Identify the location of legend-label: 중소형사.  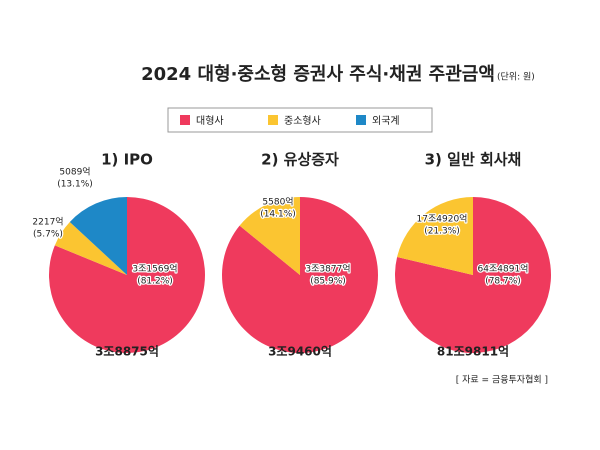
(302, 121).